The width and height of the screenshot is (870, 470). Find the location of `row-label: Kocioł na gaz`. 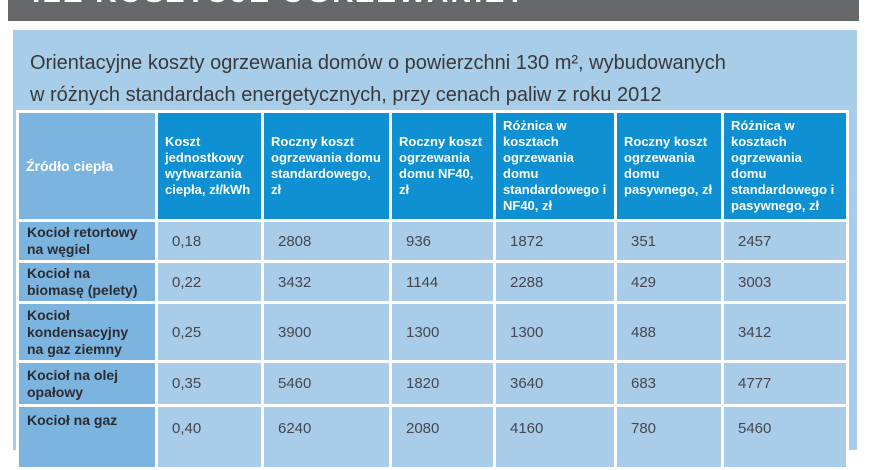

row-label: Kocioł na gaz is located at coordinates (87, 437).